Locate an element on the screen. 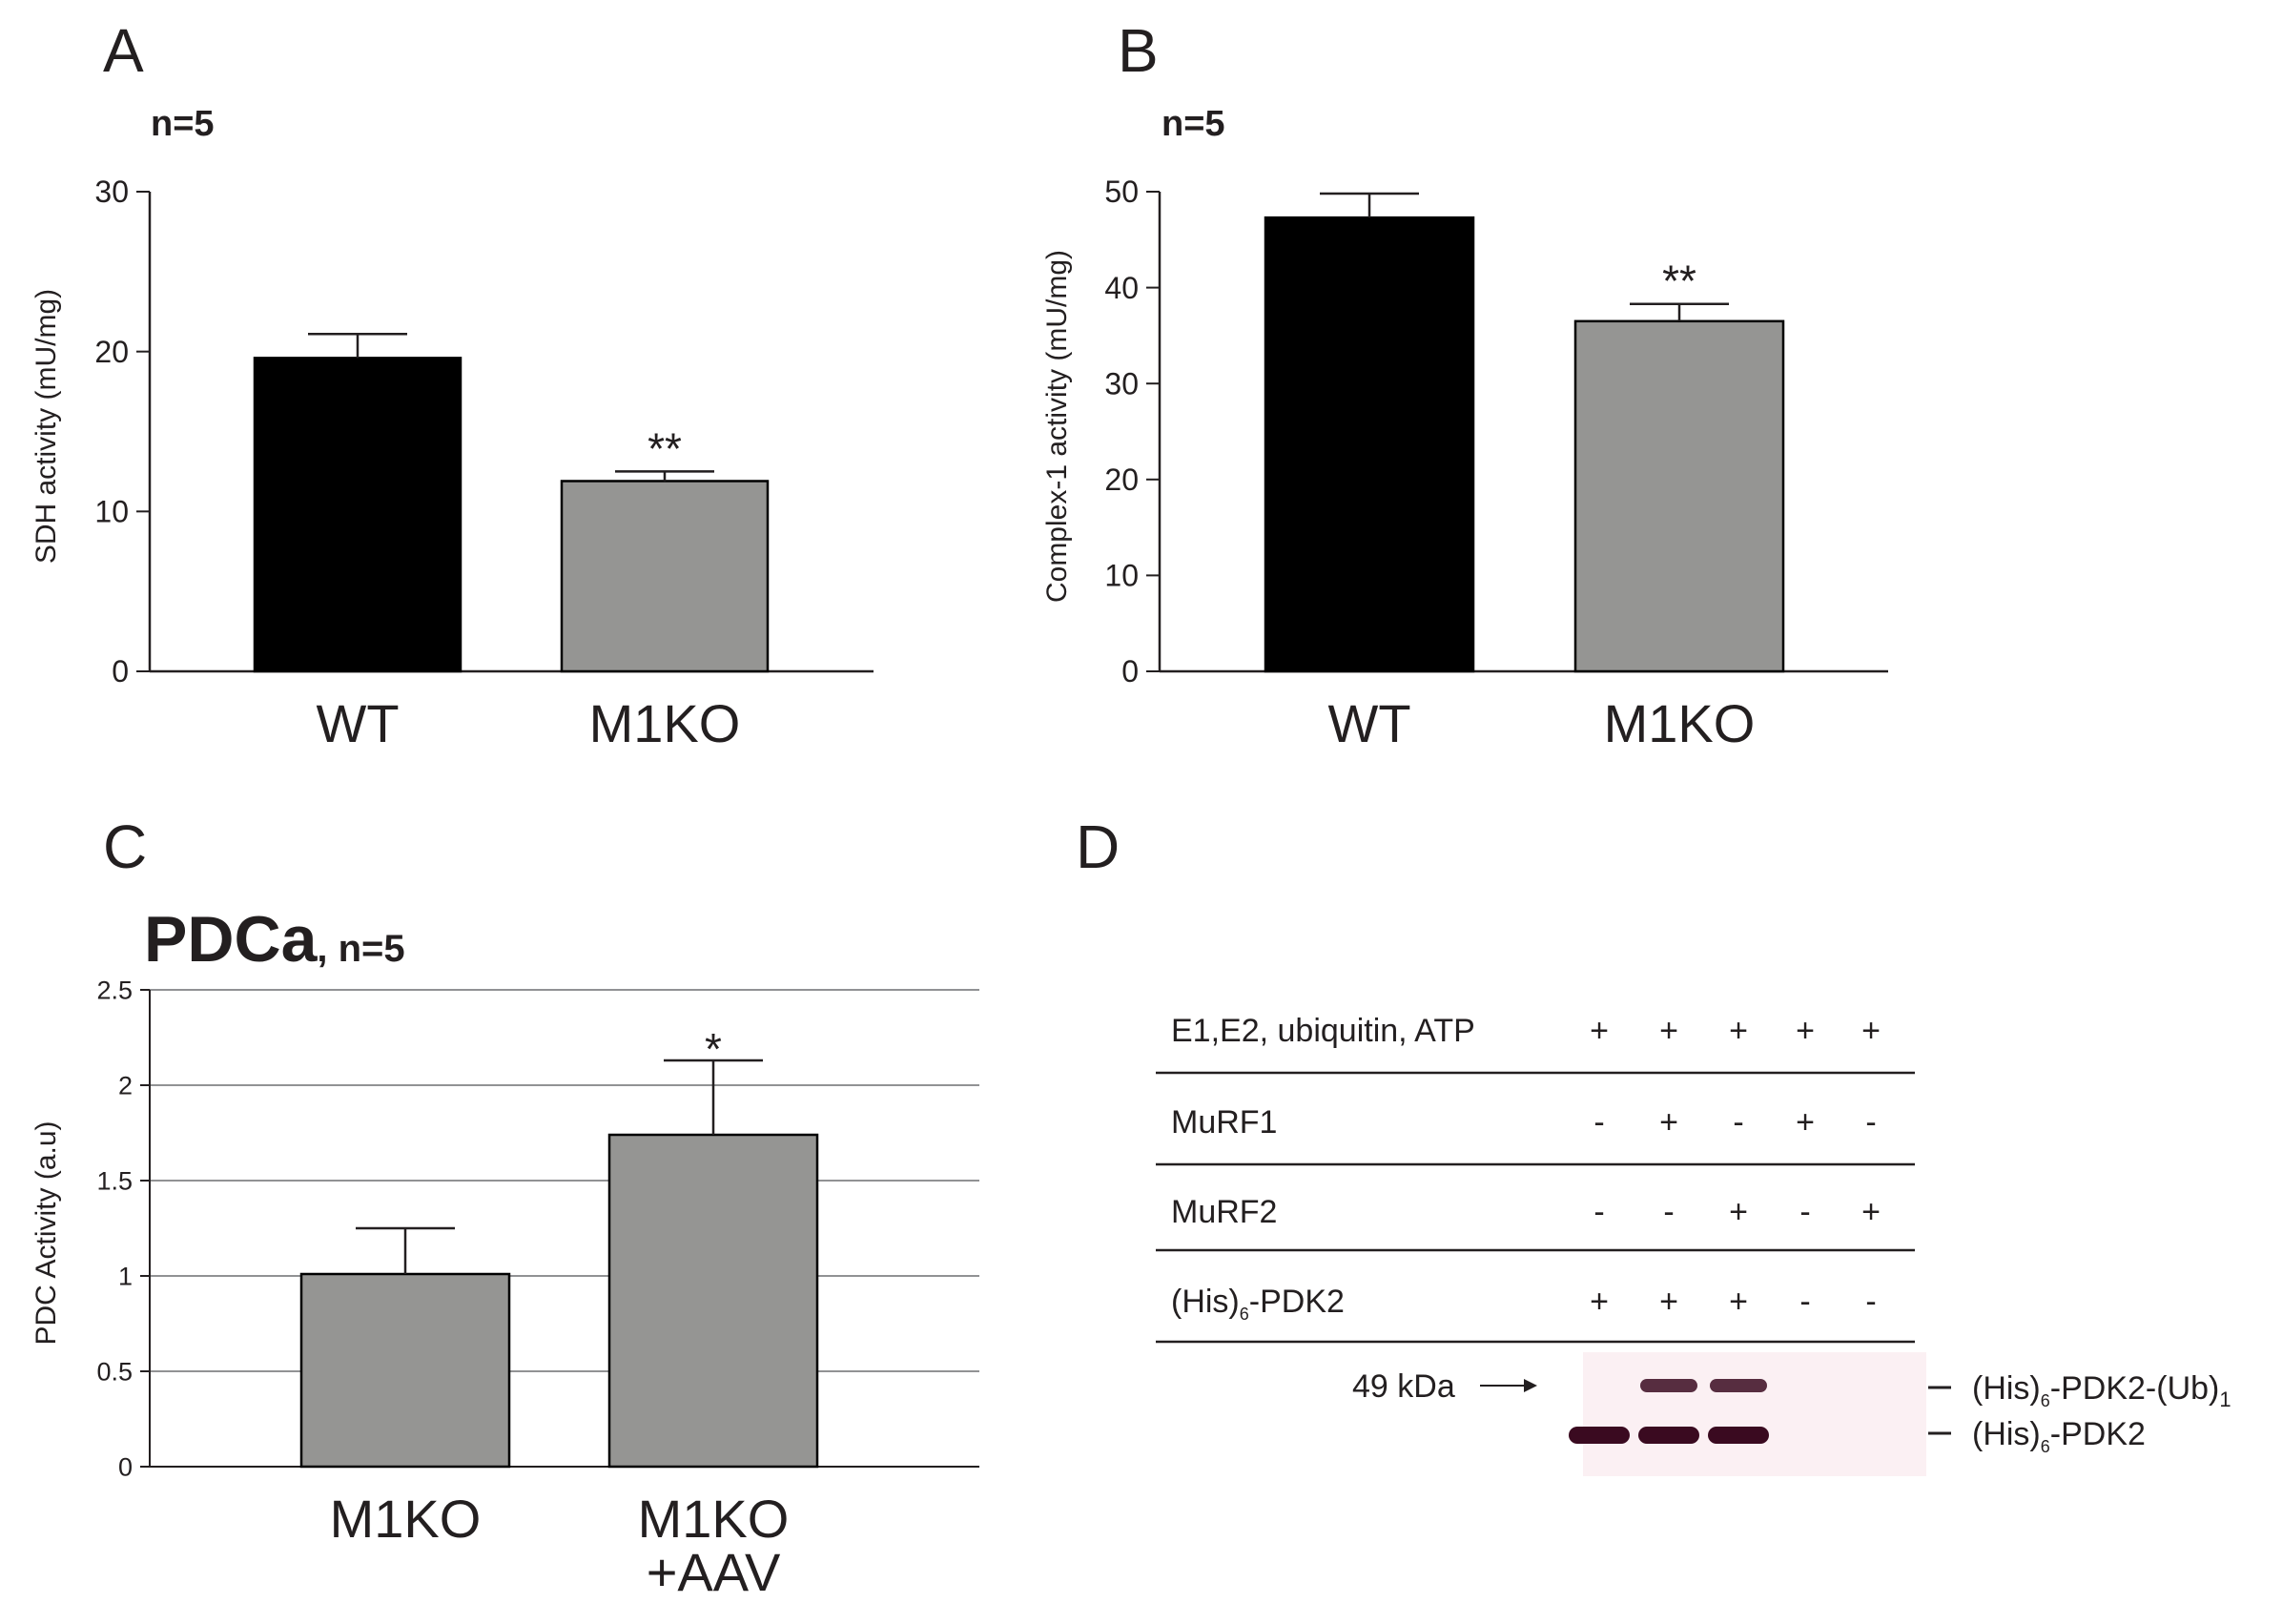  b-y-tick-label: 50 is located at coordinates (1121, 192).